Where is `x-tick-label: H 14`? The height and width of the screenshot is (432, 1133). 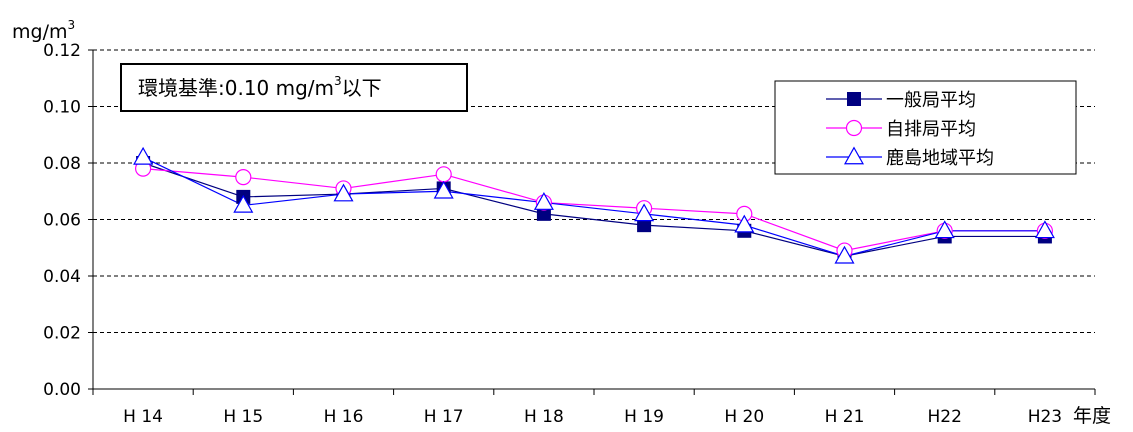
x-tick-label: H 14 is located at coordinates (143, 417).